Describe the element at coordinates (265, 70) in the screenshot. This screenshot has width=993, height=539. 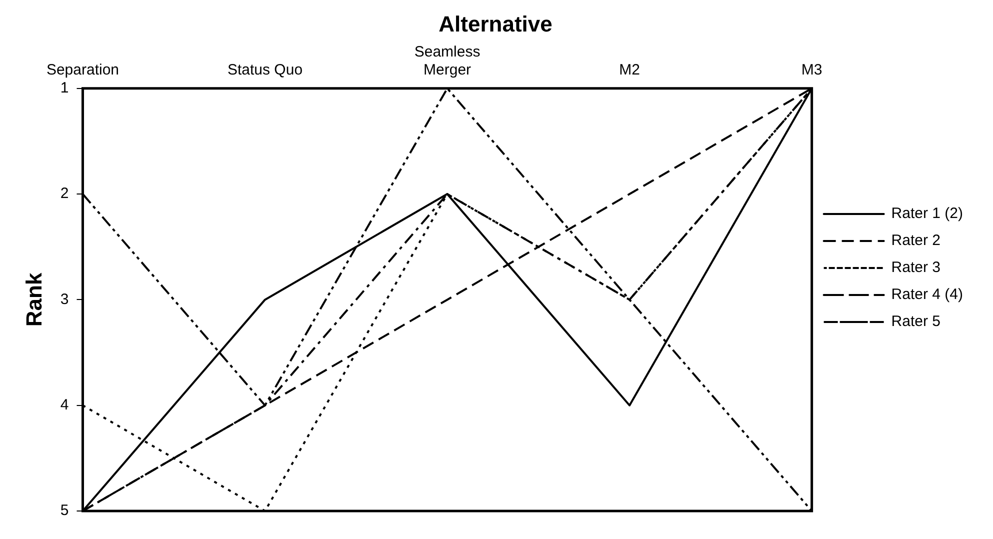
I see `x-tick-label: Status Quo` at that location.